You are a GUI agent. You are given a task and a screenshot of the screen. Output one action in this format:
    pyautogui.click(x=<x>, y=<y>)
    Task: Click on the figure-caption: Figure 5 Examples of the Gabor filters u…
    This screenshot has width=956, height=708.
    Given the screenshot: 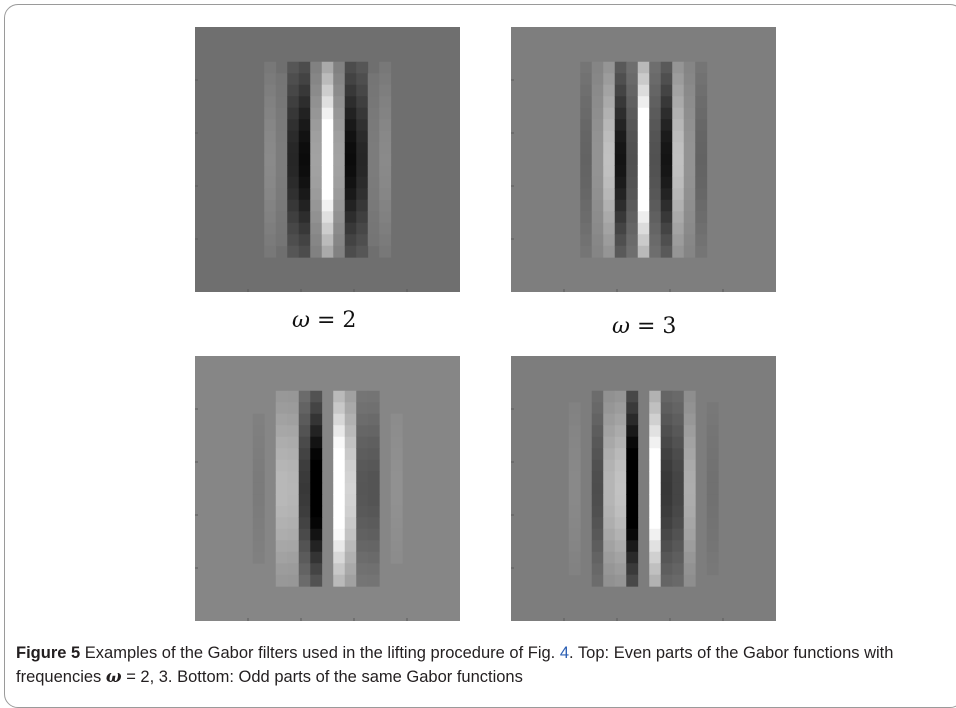 What is the action you would take?
    pyautogui.click(x=455, y=665)
    